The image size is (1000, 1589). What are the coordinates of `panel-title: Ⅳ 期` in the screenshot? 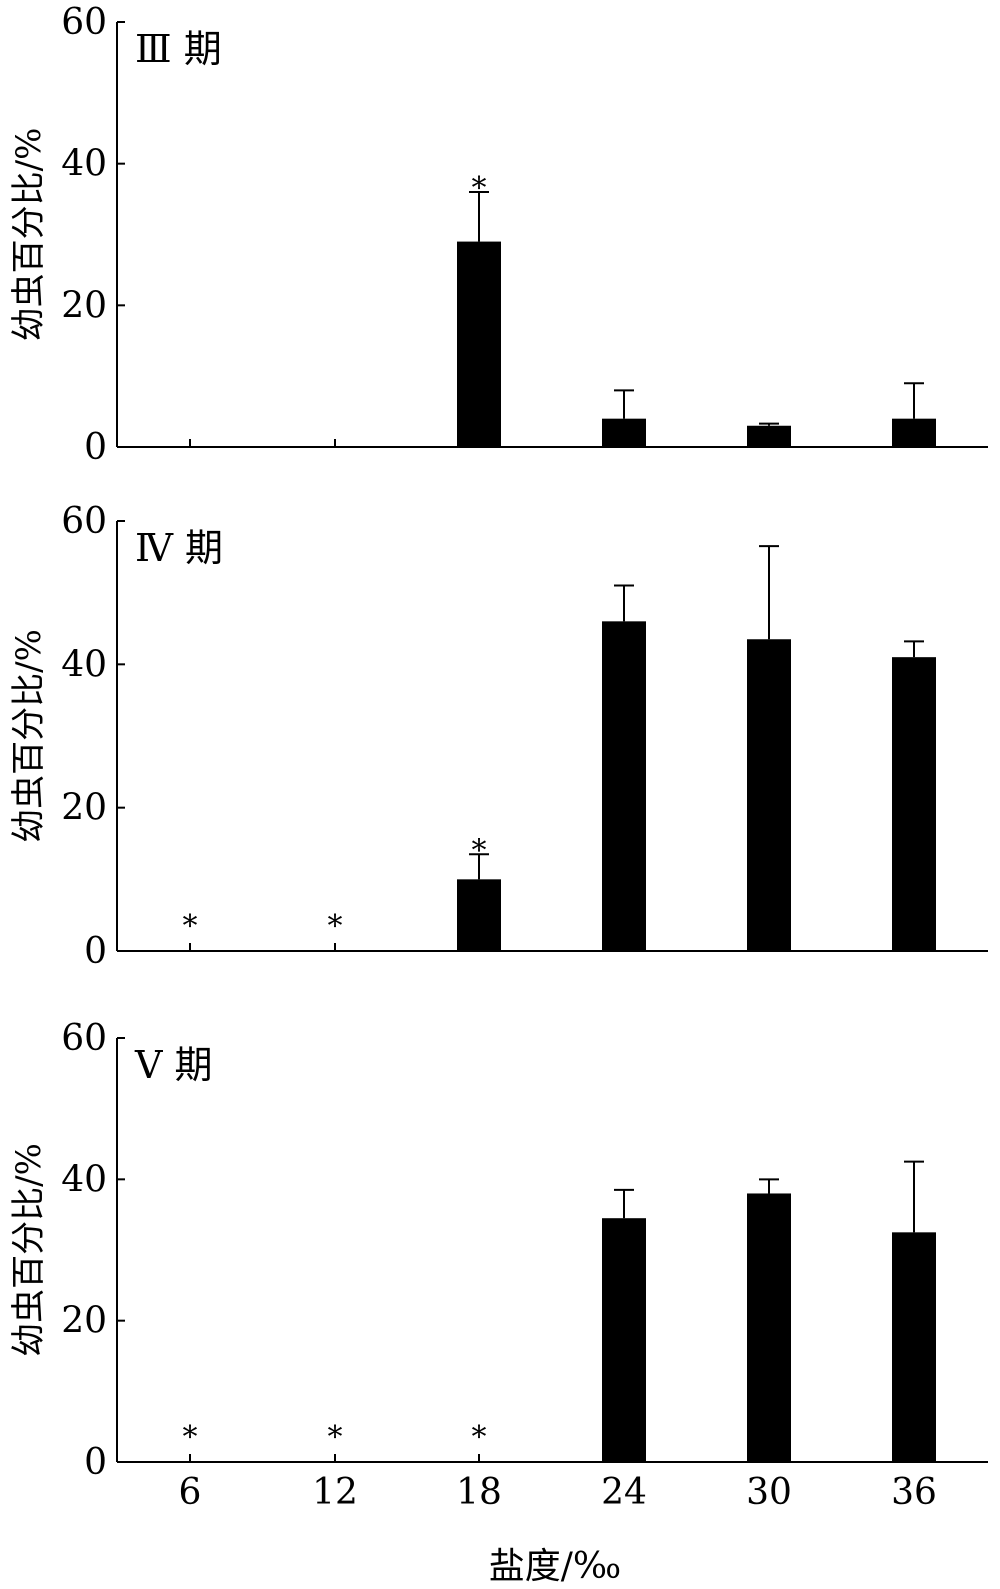 It's located at (179, 548).